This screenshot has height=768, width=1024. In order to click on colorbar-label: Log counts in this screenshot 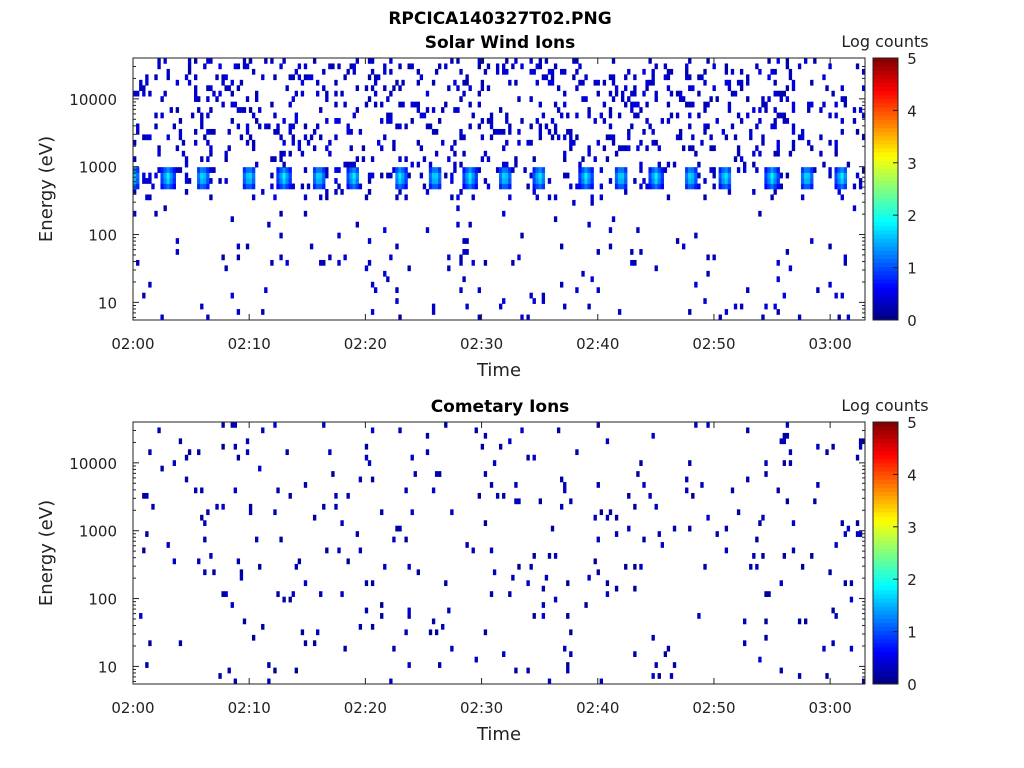, I will do `click(884, 405)`.